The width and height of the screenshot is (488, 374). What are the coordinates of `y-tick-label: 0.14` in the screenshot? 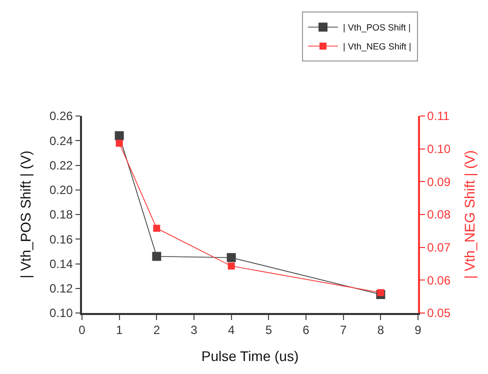 It's located at (61, 263).